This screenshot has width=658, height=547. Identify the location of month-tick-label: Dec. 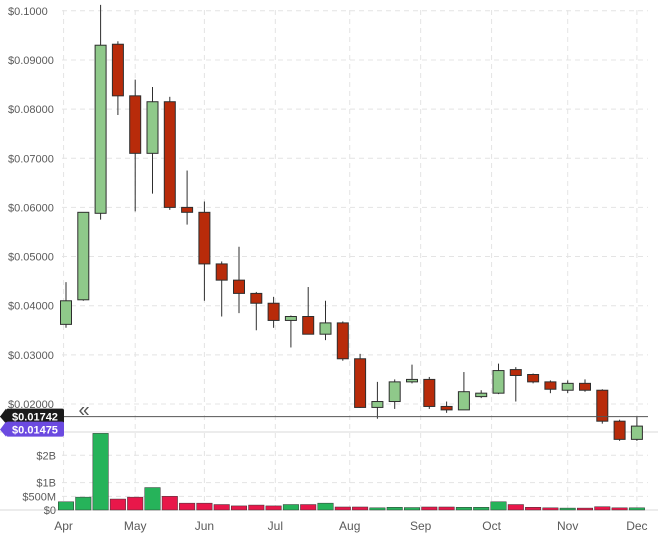
(636, 526).